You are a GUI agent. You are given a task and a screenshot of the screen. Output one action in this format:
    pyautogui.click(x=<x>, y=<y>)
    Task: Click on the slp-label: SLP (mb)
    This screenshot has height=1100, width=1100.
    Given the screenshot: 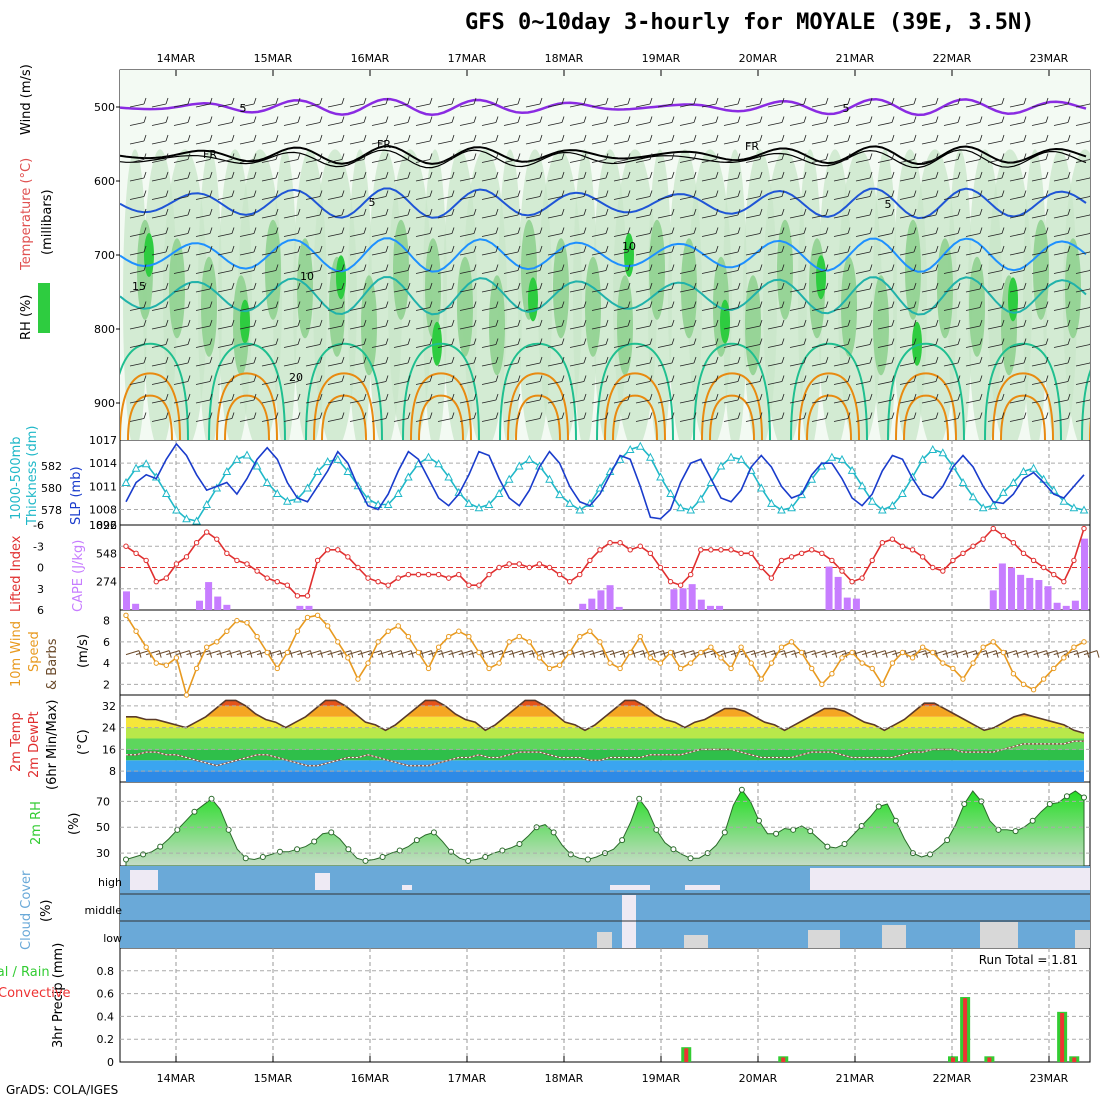 What is the action you would take?
    pyautogui.click(x=76, y=495)
    